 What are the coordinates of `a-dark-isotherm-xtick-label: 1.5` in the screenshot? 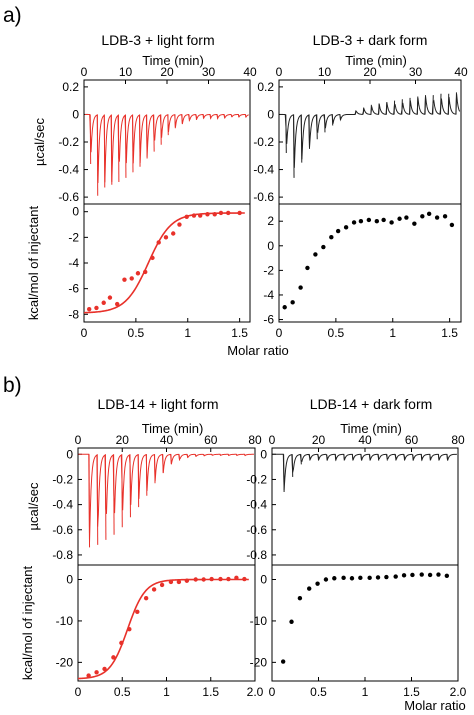 It's located at (449, 333).